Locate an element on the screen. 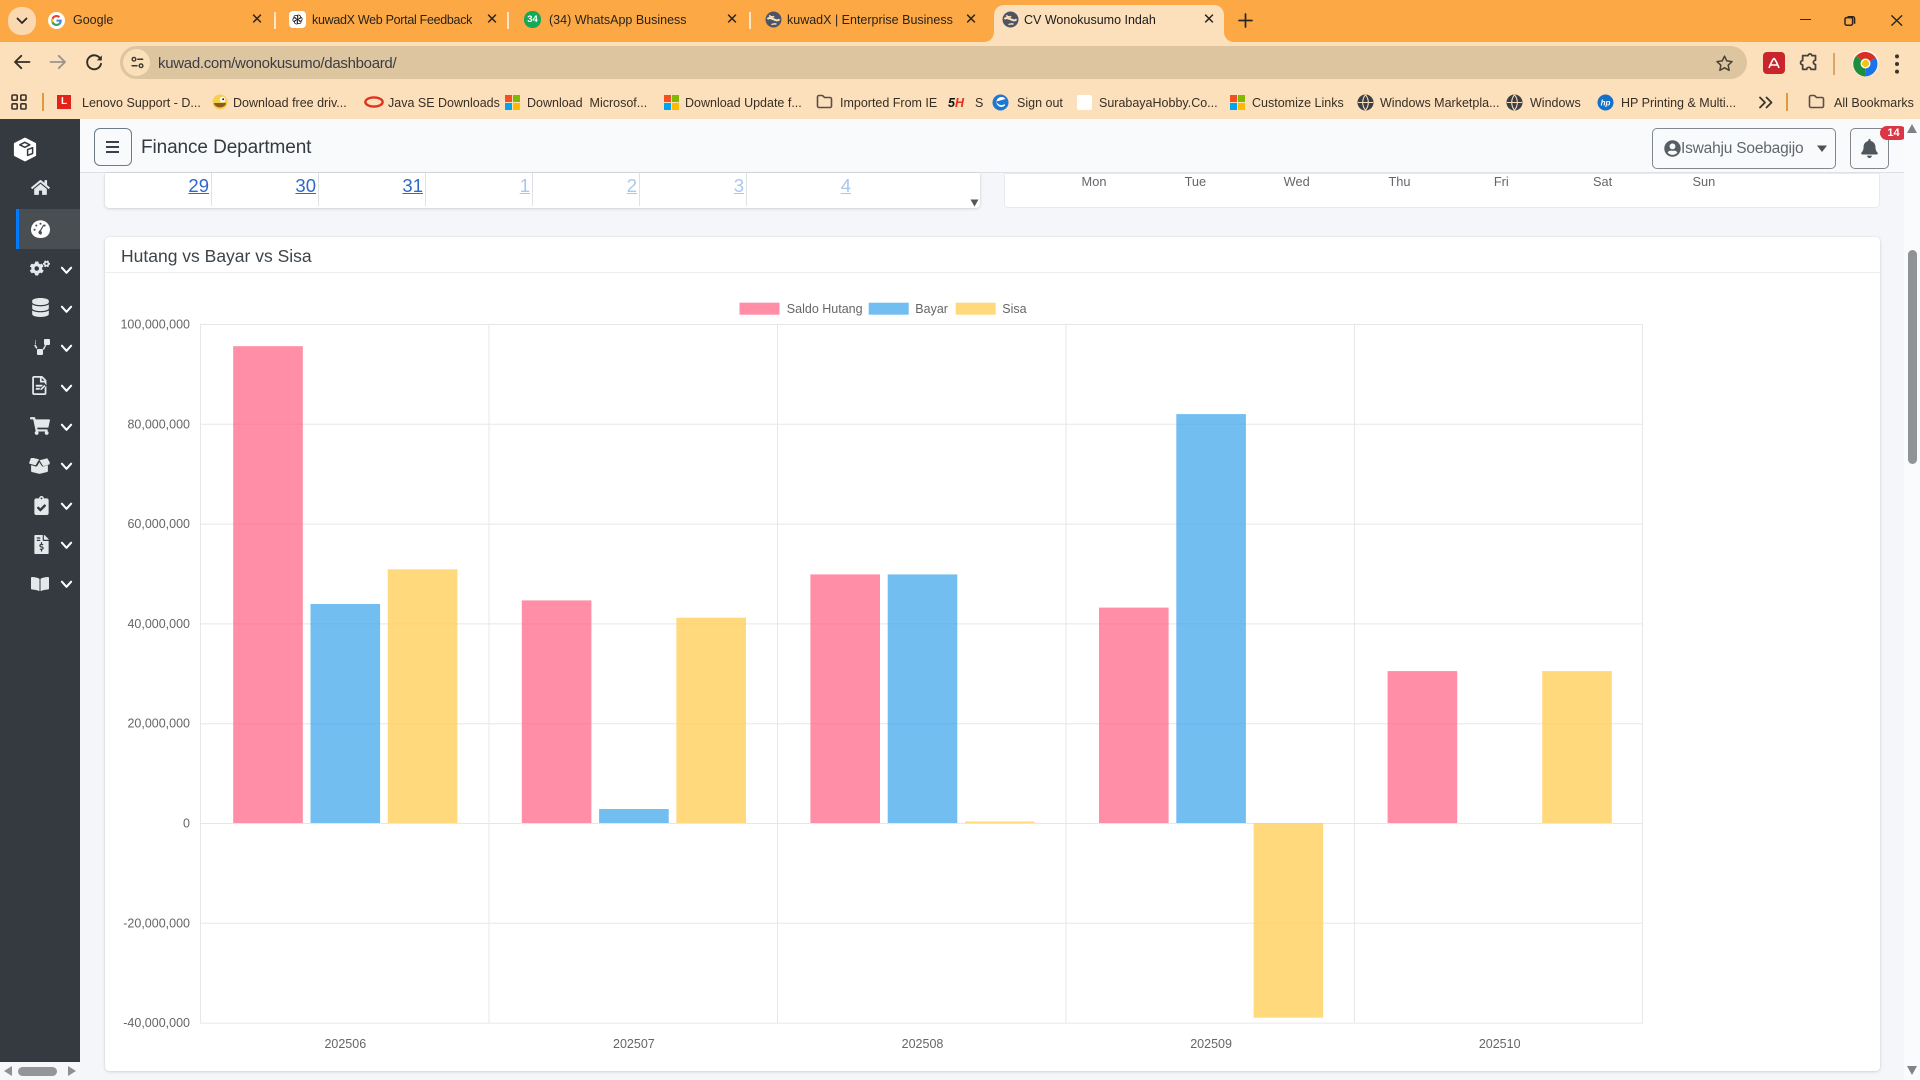  svg-text: 0 is located at coordinates (186, 824).